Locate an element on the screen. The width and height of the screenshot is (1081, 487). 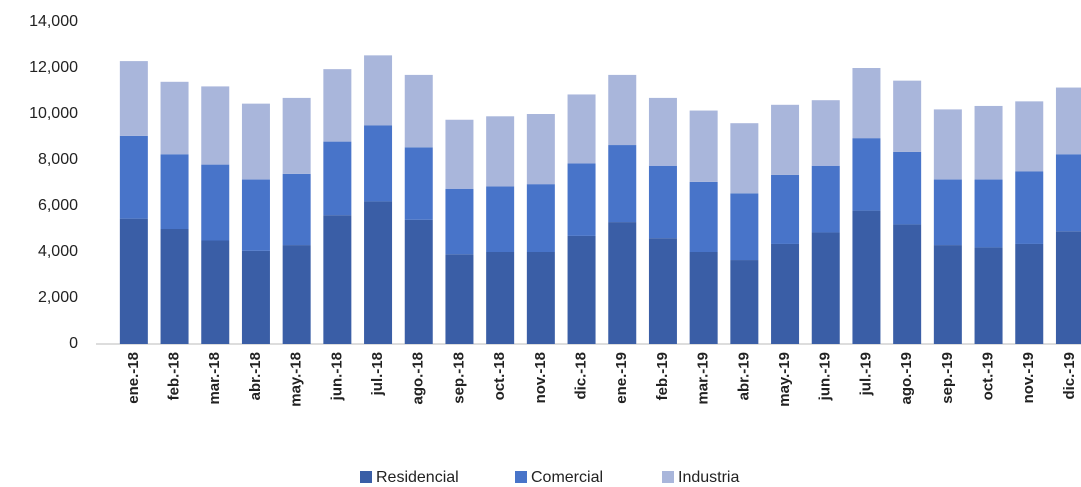
x-tick-label: feb.-18 is located at coordinates (174, 376).